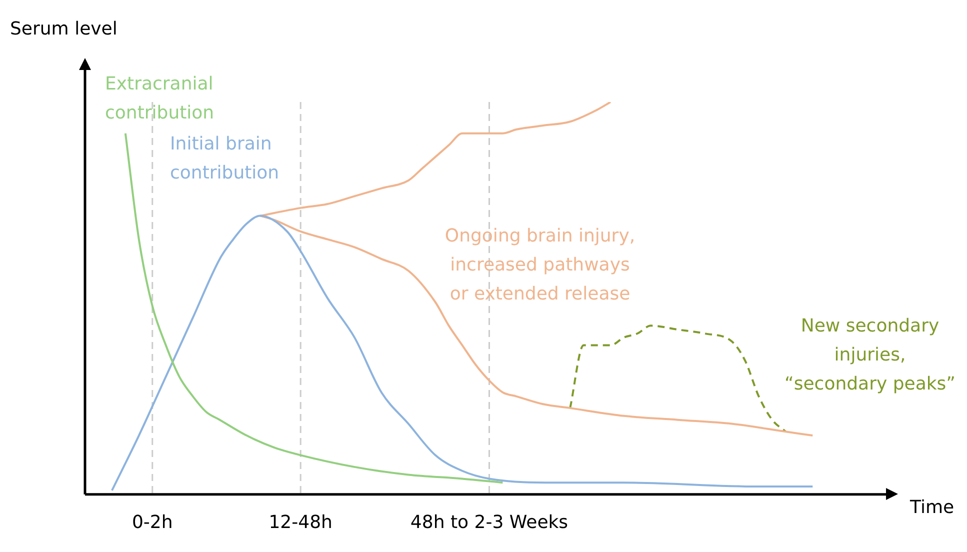  Describe the element at coordinates (931, 507) in the screenshot. I see `x-axis-title: Time` at that location.